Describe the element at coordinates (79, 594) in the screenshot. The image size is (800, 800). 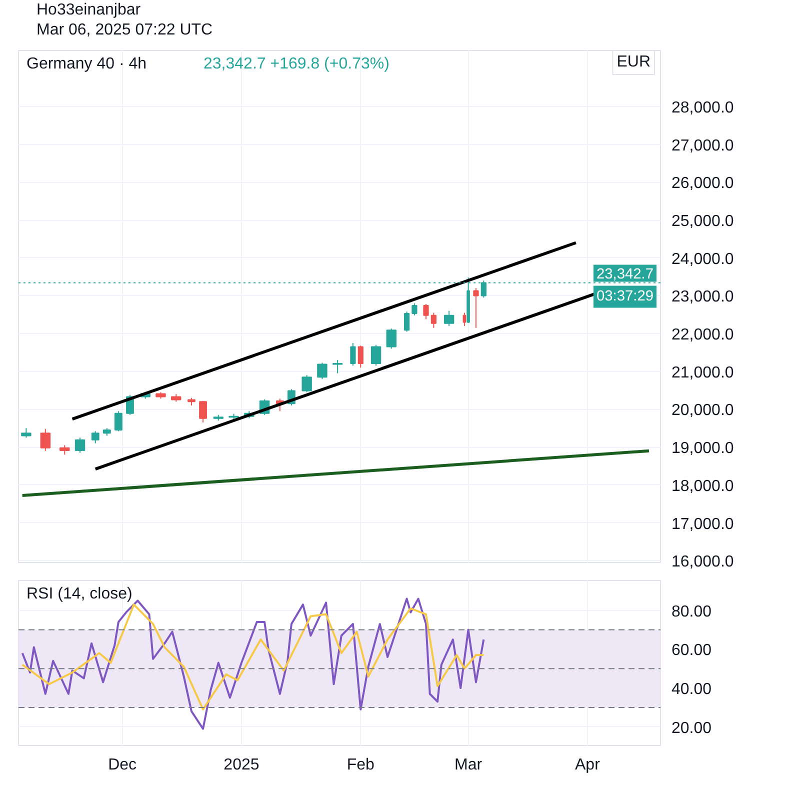
I see `chart-title: RSI (14, close)` at that location.